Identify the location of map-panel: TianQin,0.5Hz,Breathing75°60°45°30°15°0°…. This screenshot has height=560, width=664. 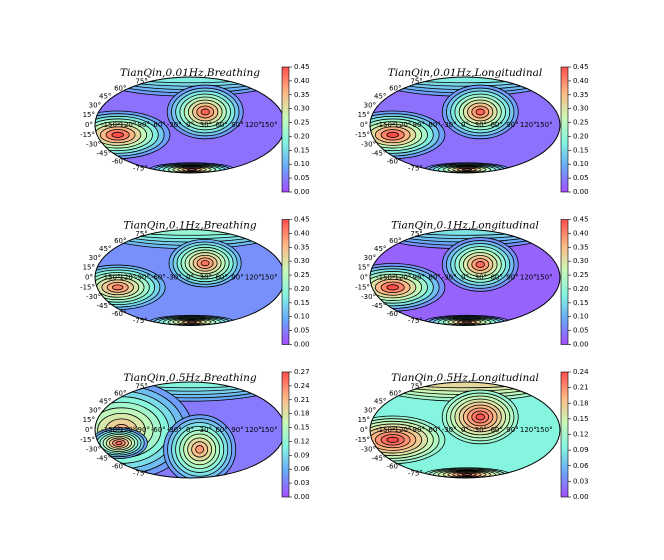
(195, 434).